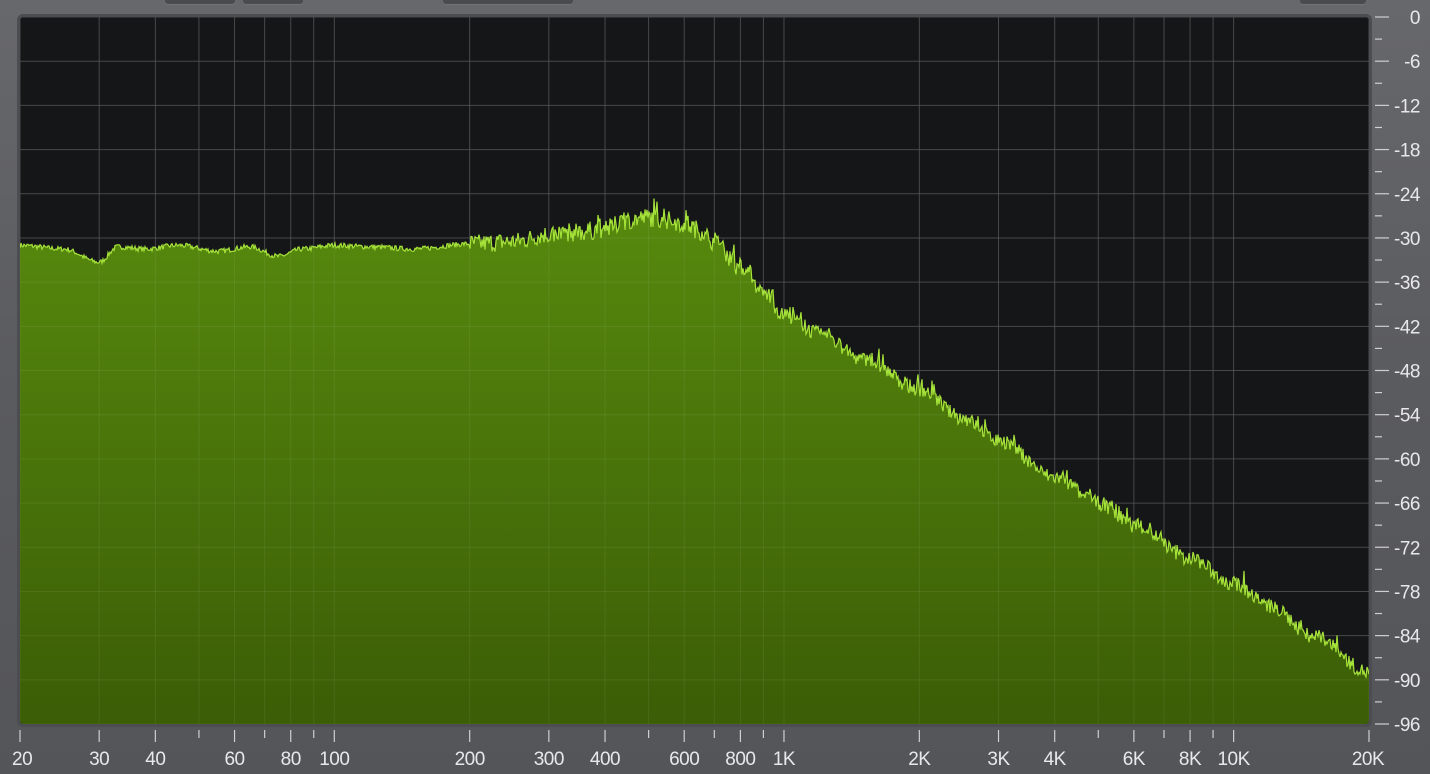  Describe the element at coordinates (1412, 62) in the screenshot. I see `y-tick-label: -6` at that location.